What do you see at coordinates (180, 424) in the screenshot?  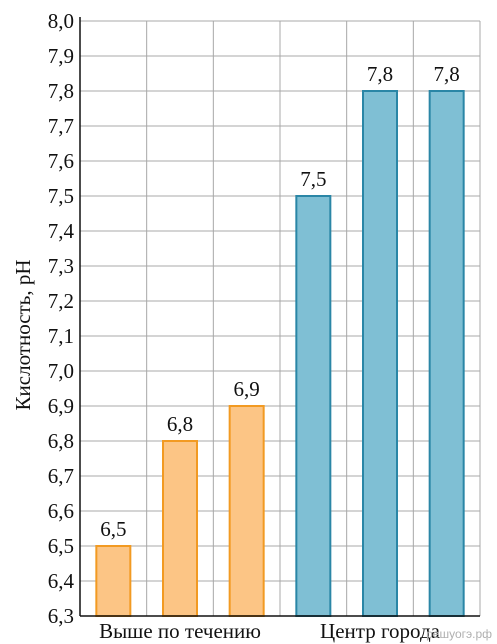 I see `data-label: 6,8` at bounding box center [180, 424].